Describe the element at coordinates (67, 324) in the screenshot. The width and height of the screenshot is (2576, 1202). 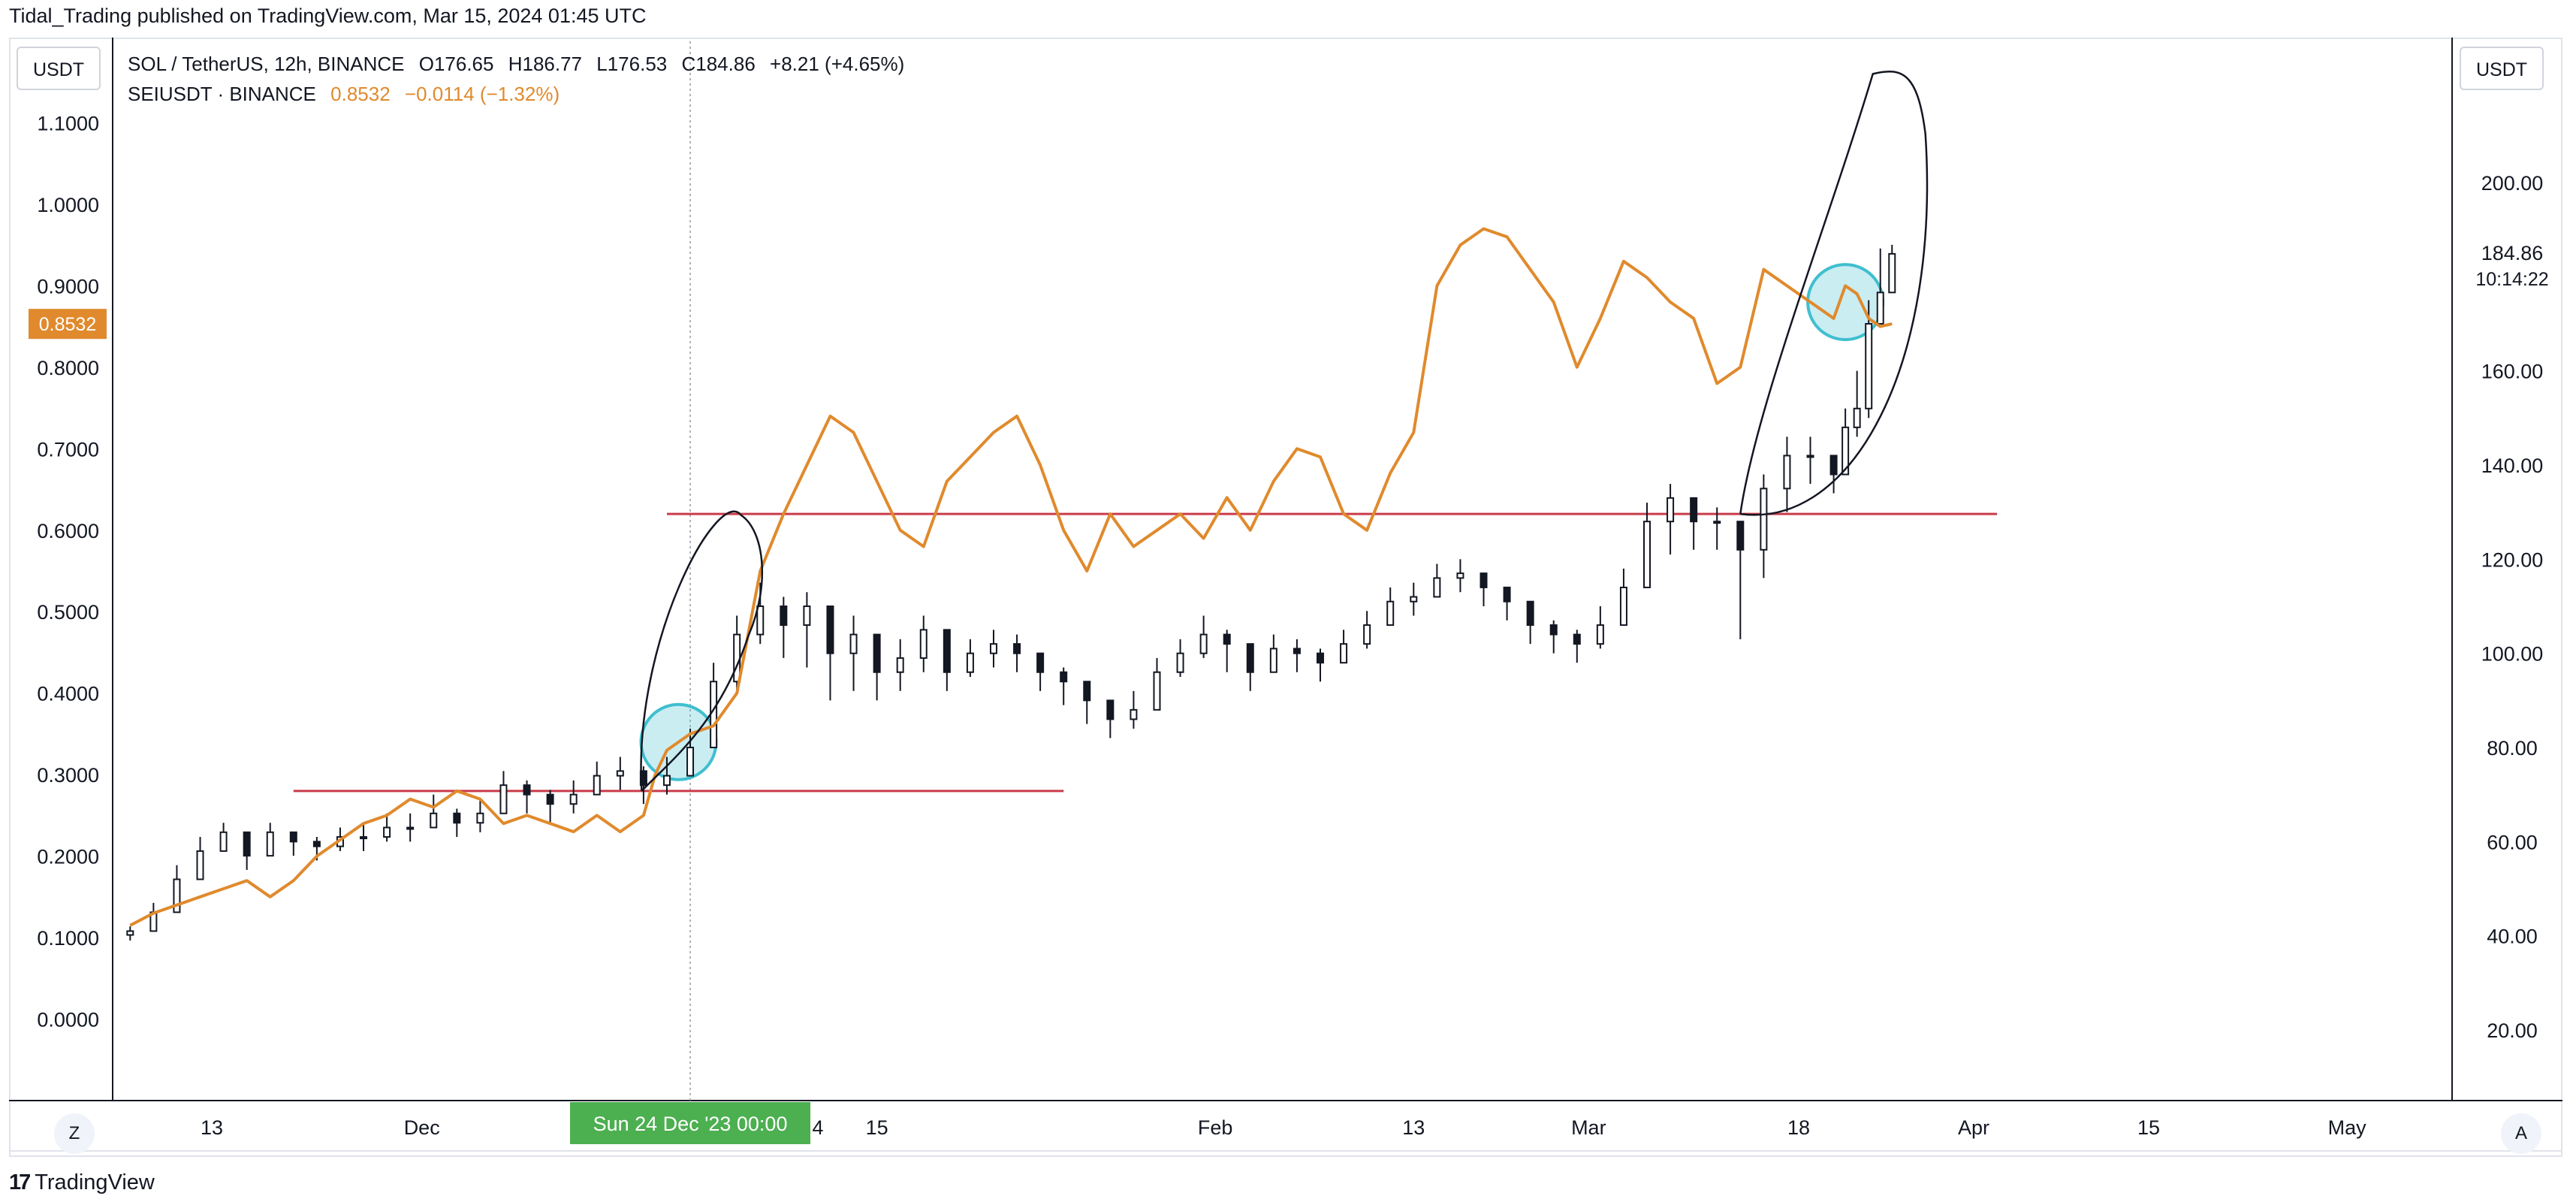
I see `sei-current-price-label: 0.8532` at that location.